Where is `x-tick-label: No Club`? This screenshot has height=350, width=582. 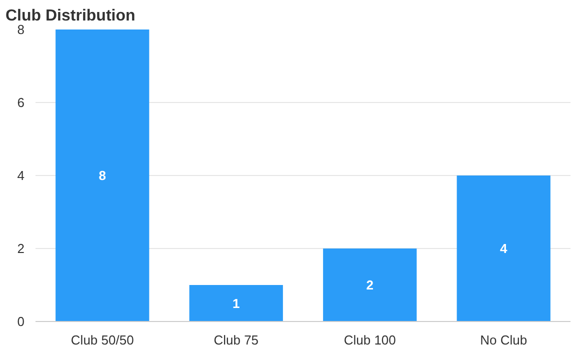 x-tick-label: No Club is located at coordinates (504, 340).